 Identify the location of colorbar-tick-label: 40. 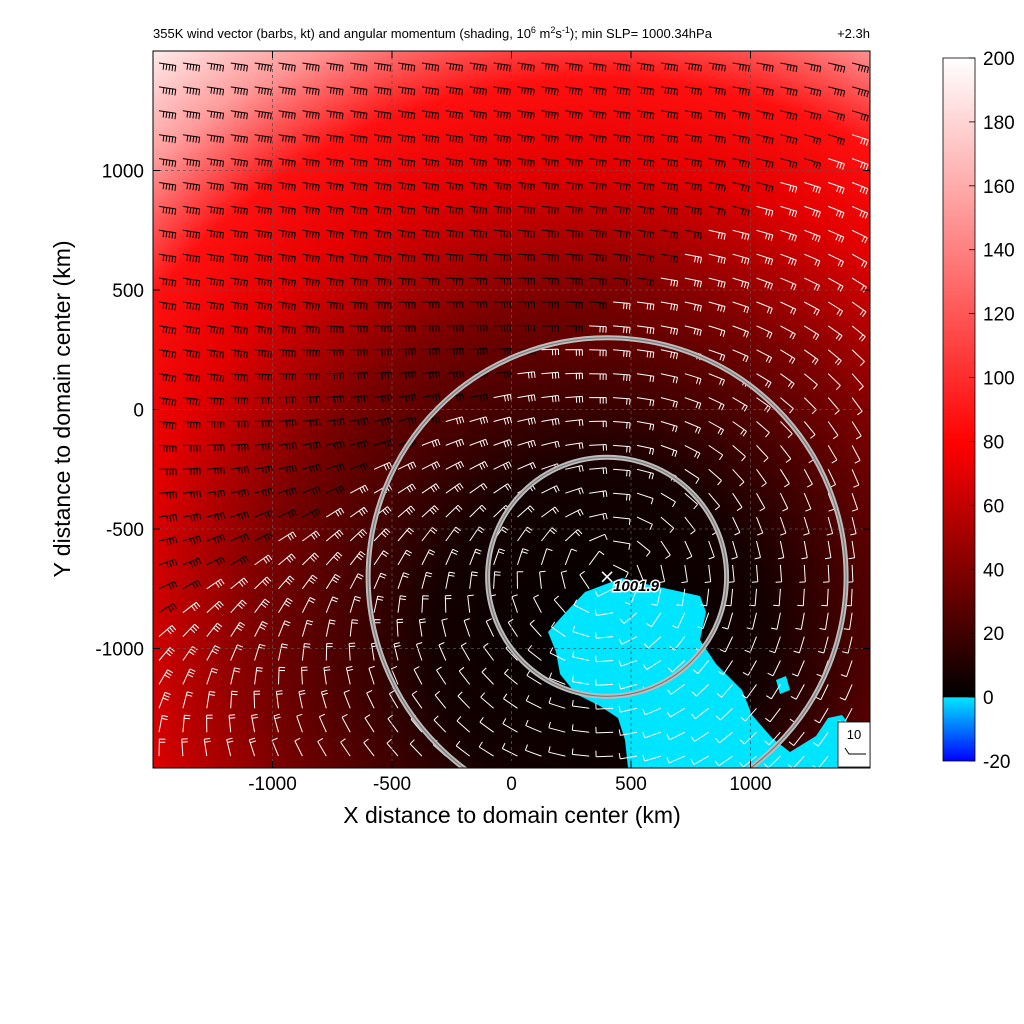
(993, 570).